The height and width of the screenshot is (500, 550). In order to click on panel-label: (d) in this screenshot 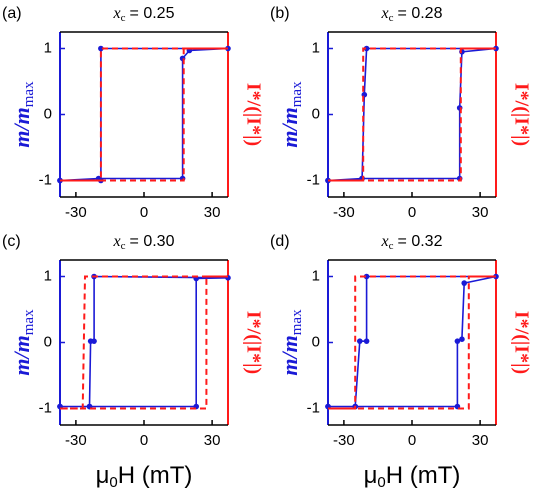, I will do `click(280, 241)`.